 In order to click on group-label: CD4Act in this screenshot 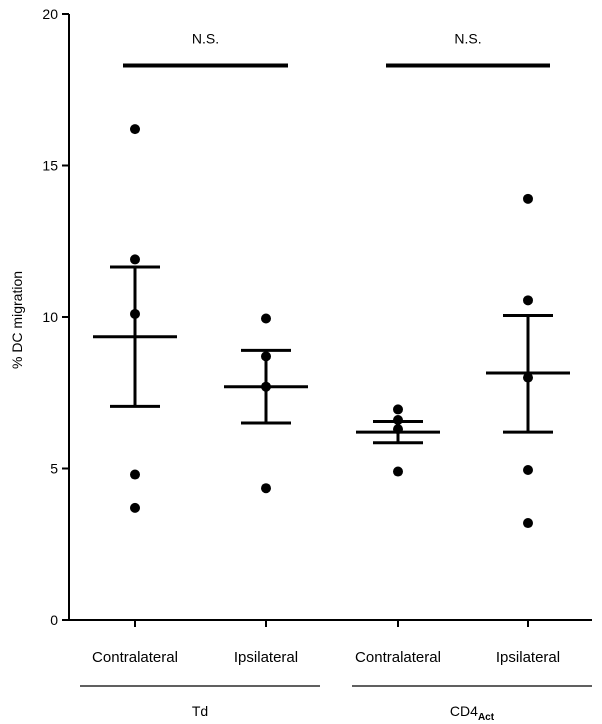, I will do `click(472, 713)`.